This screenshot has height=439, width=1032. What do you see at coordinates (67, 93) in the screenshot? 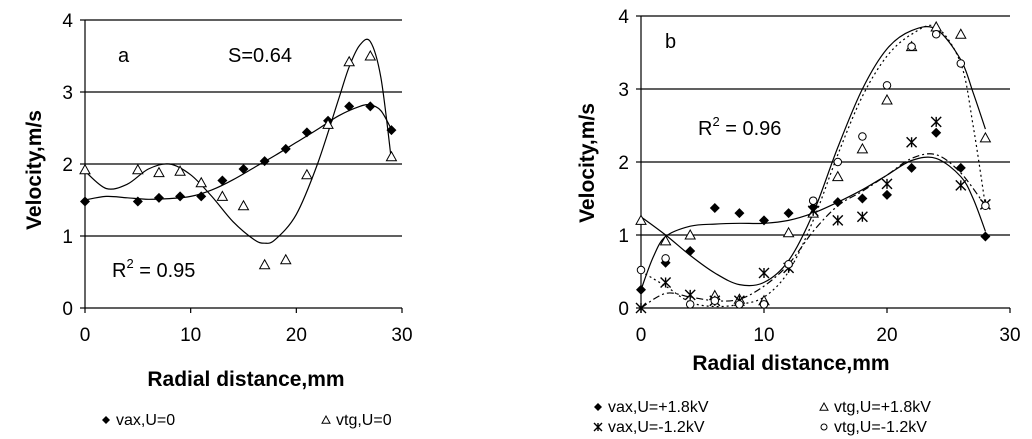
I see `panel-a-ytick-label: 3` at bounding box center [67, 93].